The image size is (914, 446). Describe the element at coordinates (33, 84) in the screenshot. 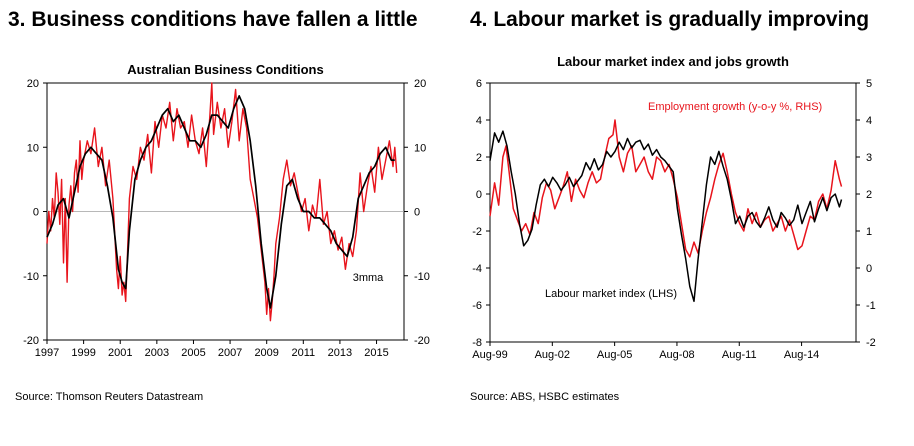

I see `y-tick-label-left: 20` at that location.